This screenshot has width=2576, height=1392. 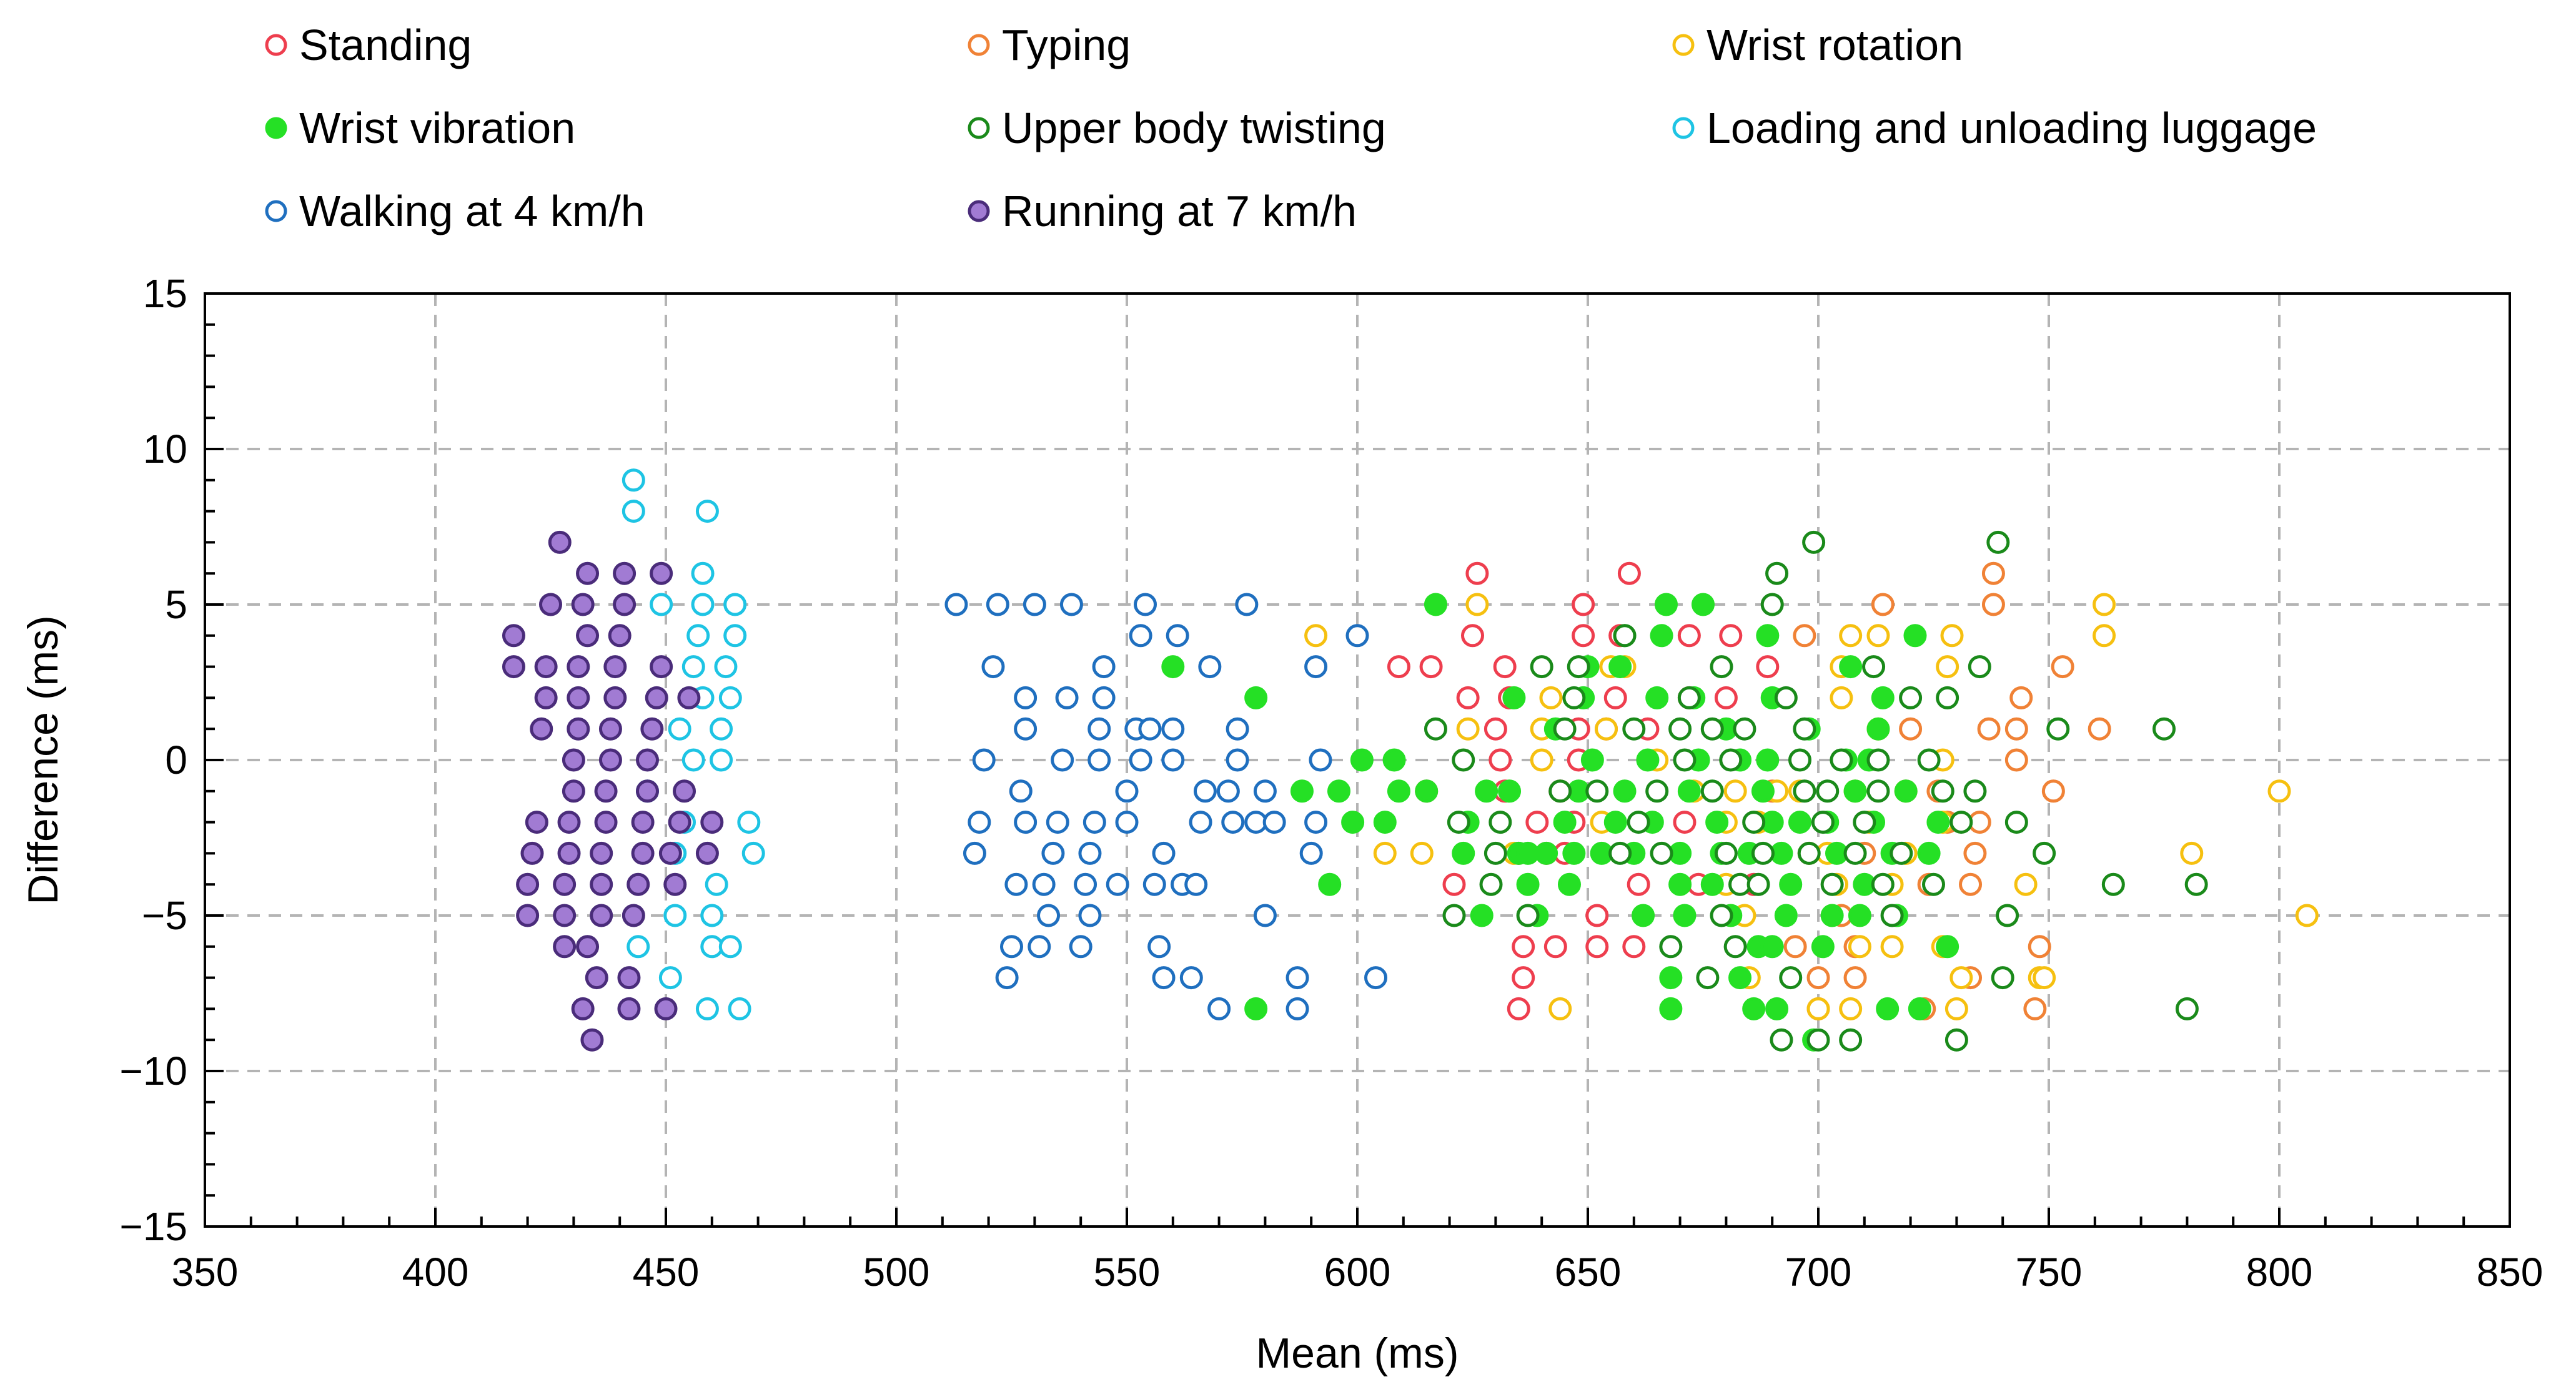 I want to click on legend-item-wrist-vibration: Wrist vibration, so click(x=420, y=128).